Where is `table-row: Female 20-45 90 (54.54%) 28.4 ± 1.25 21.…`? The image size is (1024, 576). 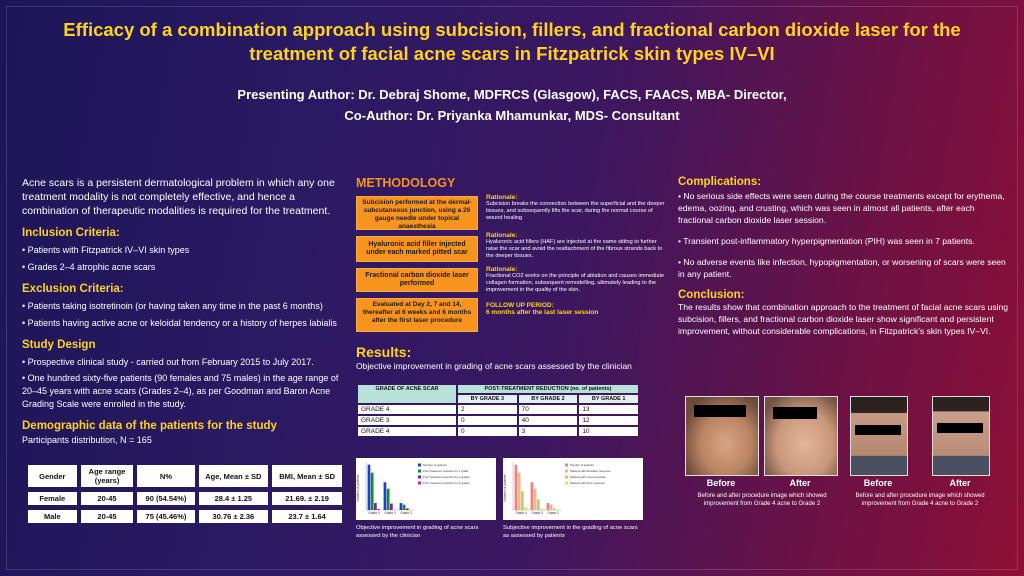 table-row: Female 20-45 90 (54.54%) 28.4 ± 1.25 21.… is located at coordinates (185, 498).